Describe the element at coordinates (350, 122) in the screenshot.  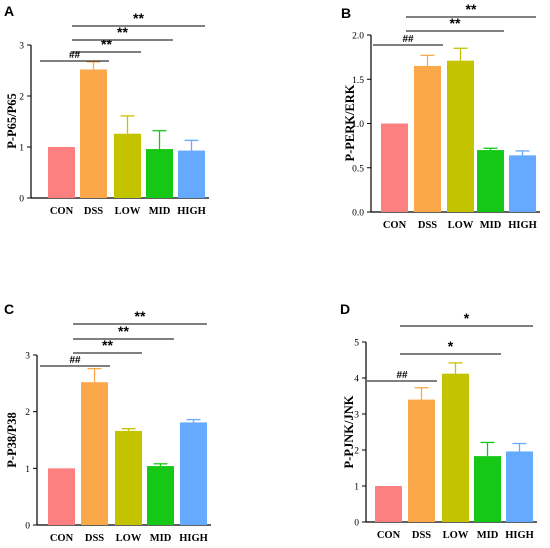
I see `y-axis-label: P-PERK/ERK` at that location.